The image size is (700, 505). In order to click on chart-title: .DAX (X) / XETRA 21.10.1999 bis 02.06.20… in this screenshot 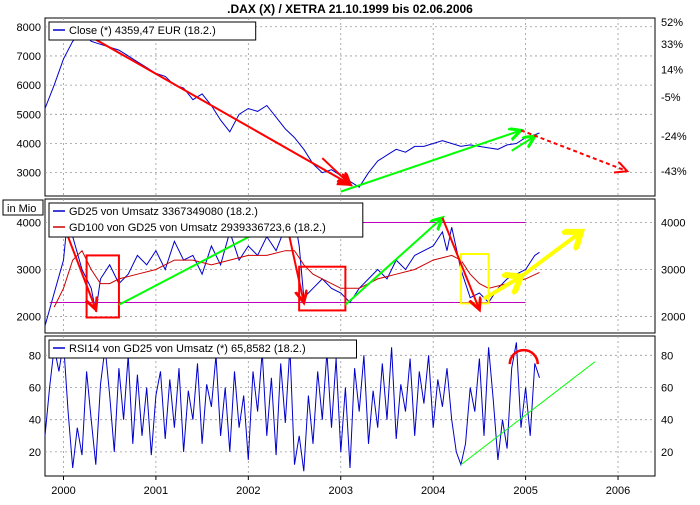, I will do `click(350, 9)`.